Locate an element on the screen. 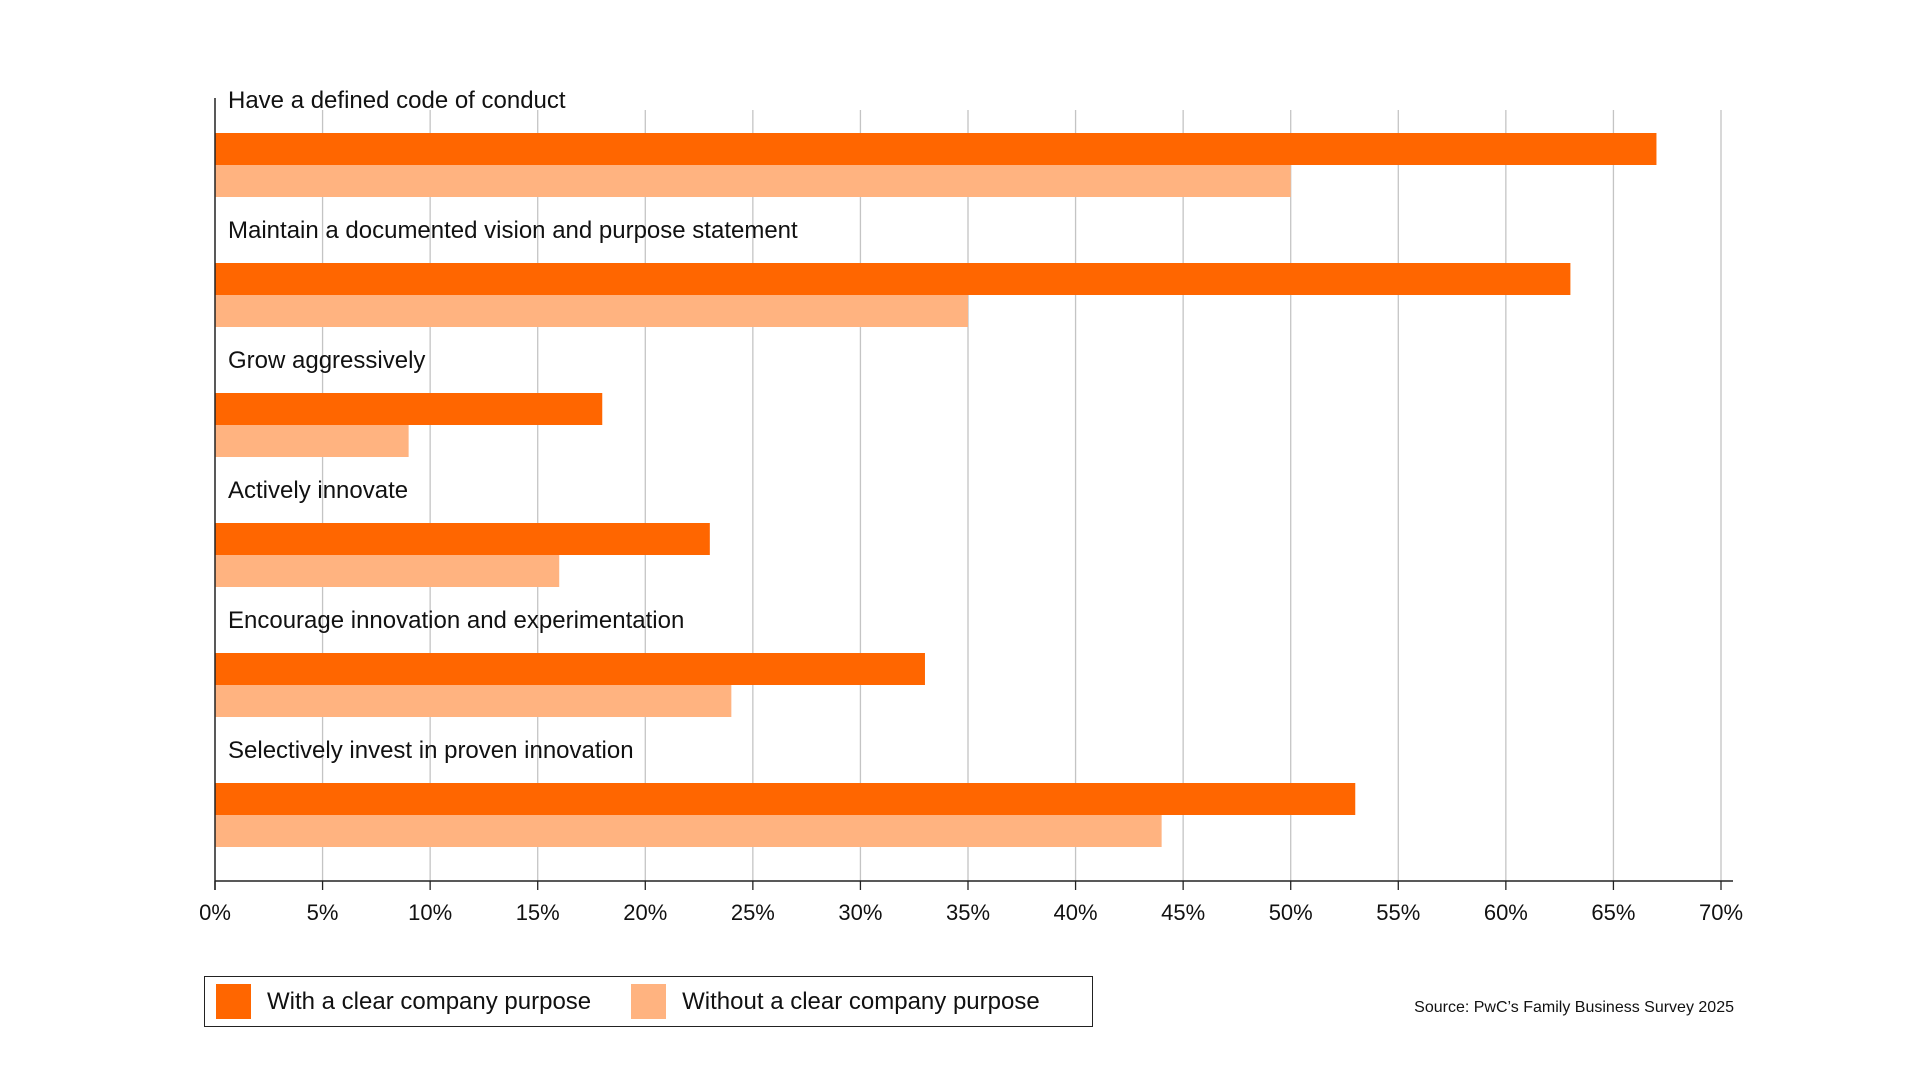 This screenshot has height=1080, width=1920. legend-swatch-with-purpose is located at coordinates (233, 1001).